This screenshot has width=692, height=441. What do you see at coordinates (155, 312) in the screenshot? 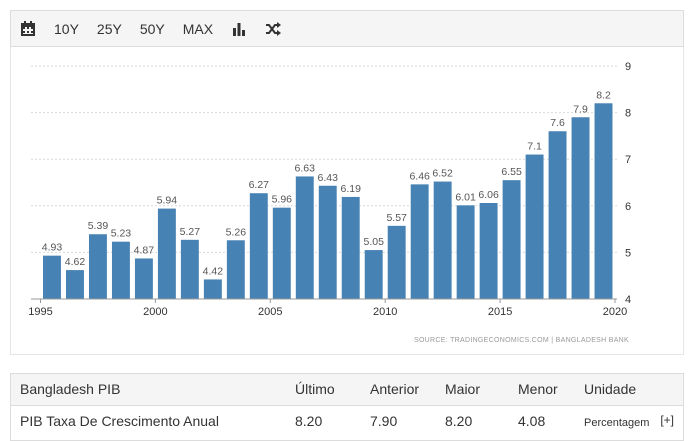
I see `x-tick-label: 2000` at bounding box center [155, 312].